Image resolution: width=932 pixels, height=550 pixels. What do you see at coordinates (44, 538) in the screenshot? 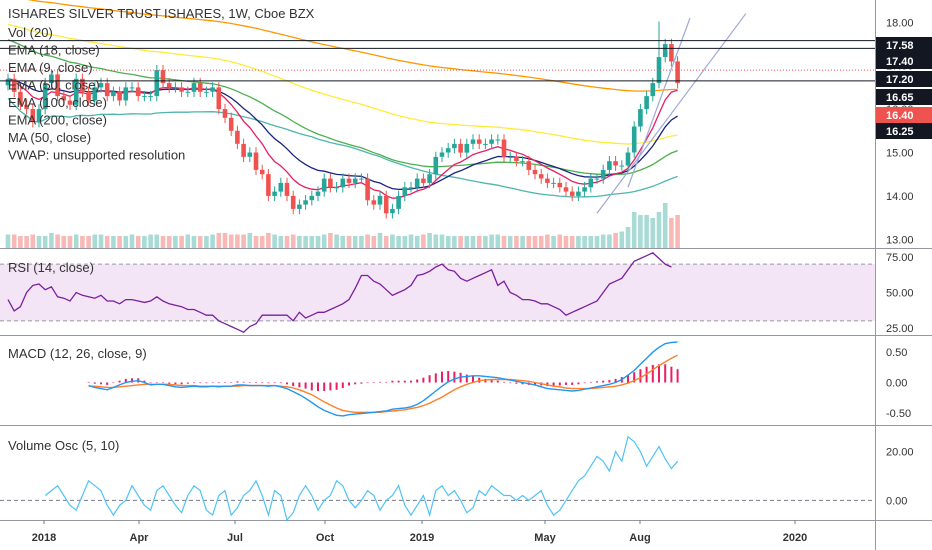
I see `x-tick-label: 2018` at bounding box center [44, 538].